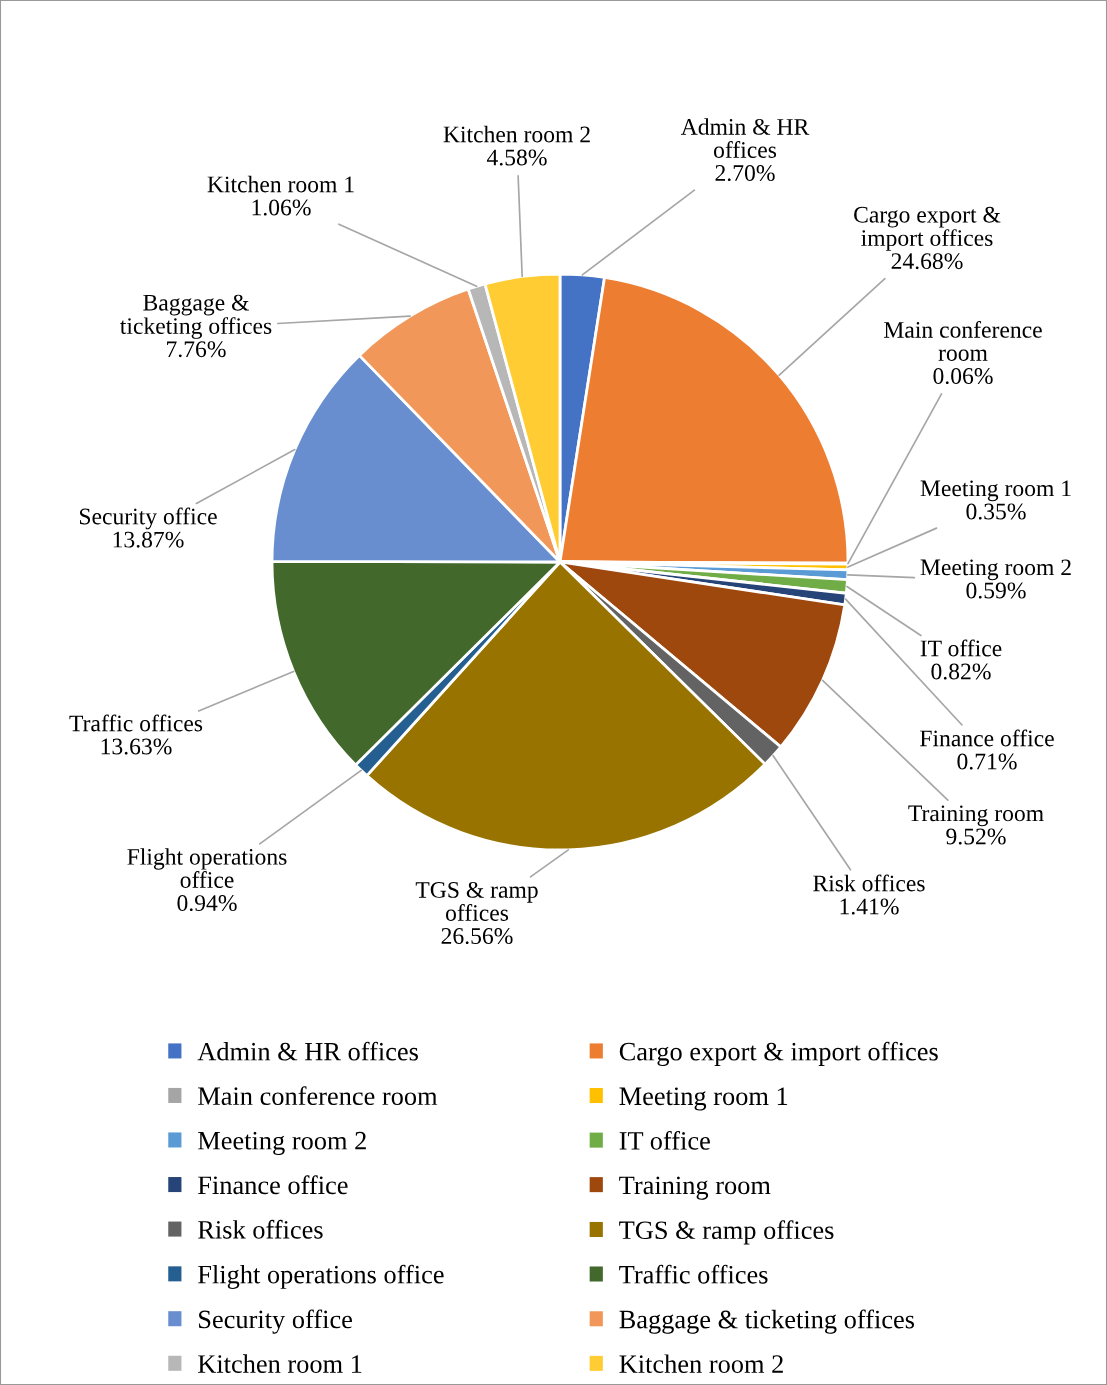 This screenshot has height=1385, width=1107. I want to click on legend-label: Kitchen room 2, so click(701, 1363).